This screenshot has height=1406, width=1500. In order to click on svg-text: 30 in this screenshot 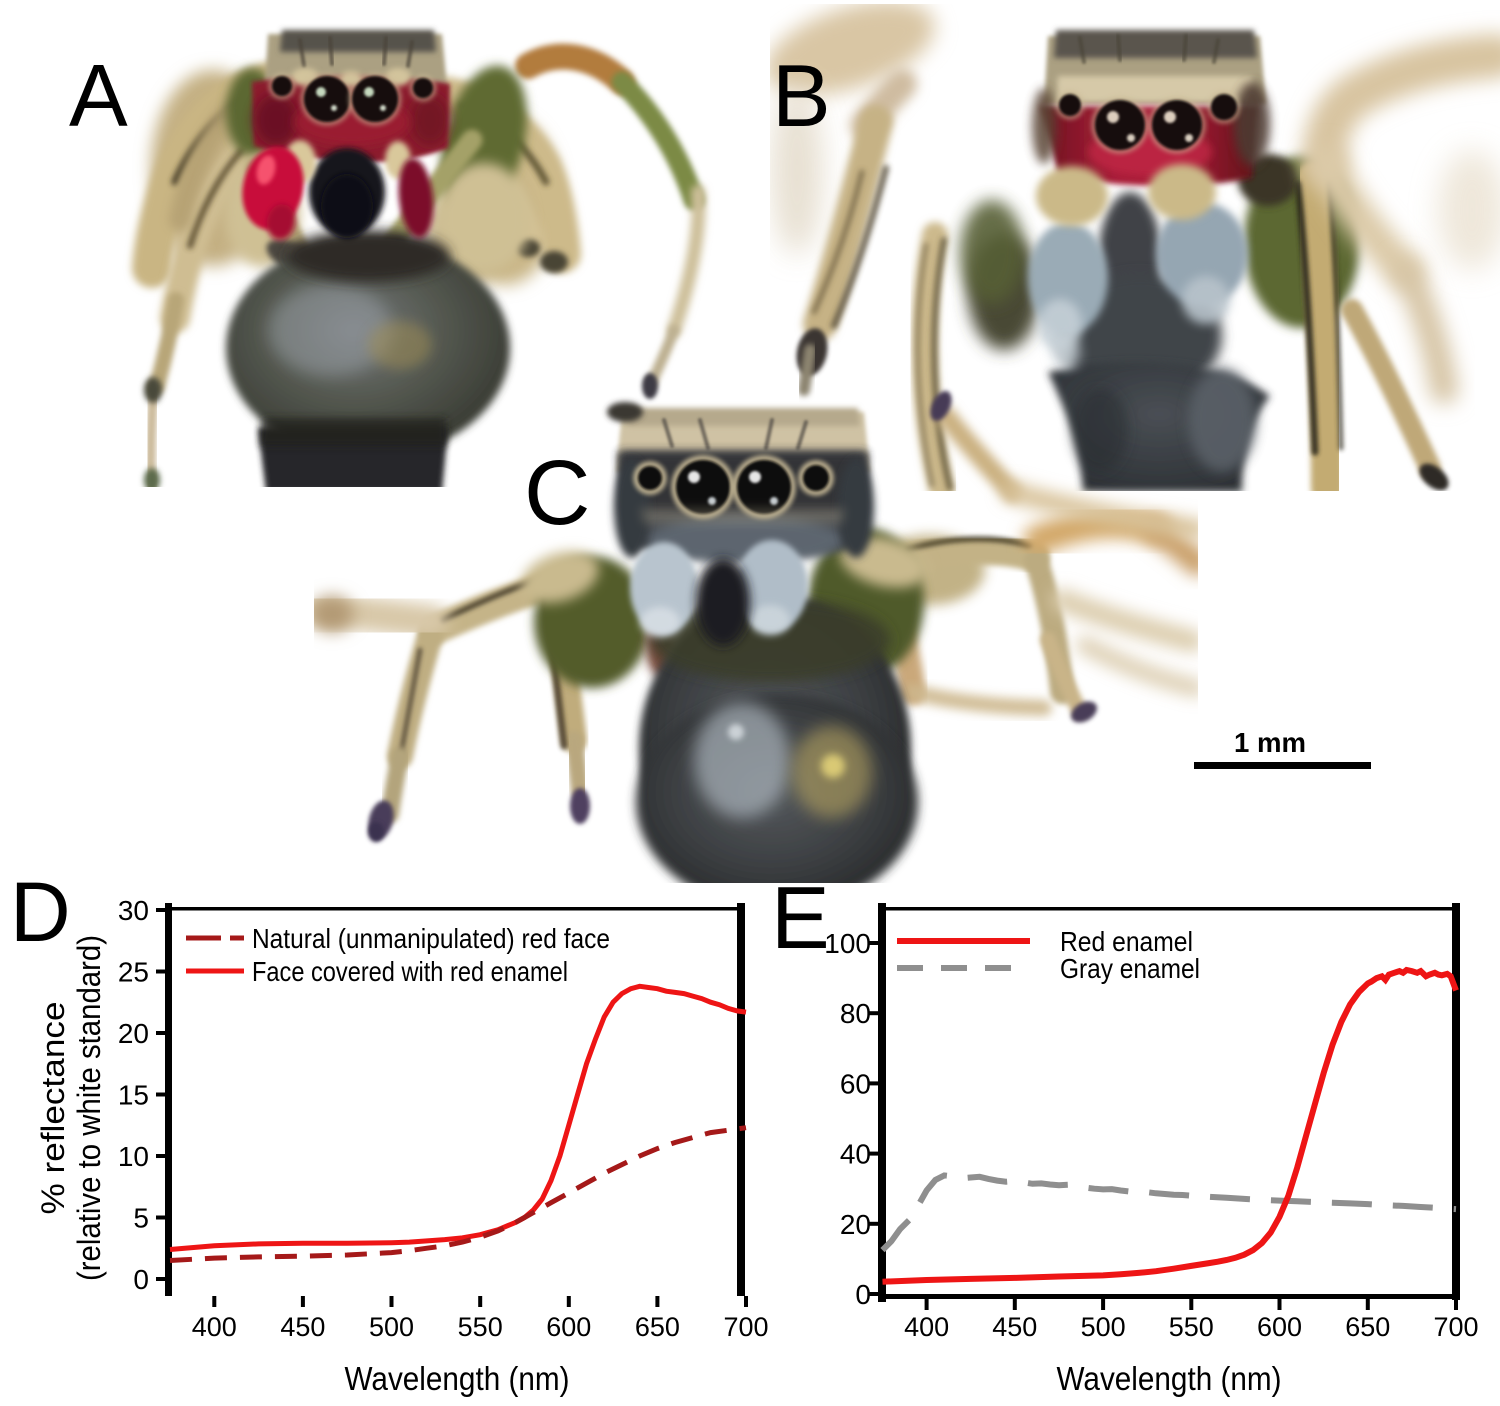, I will do `click(133, 910)`.